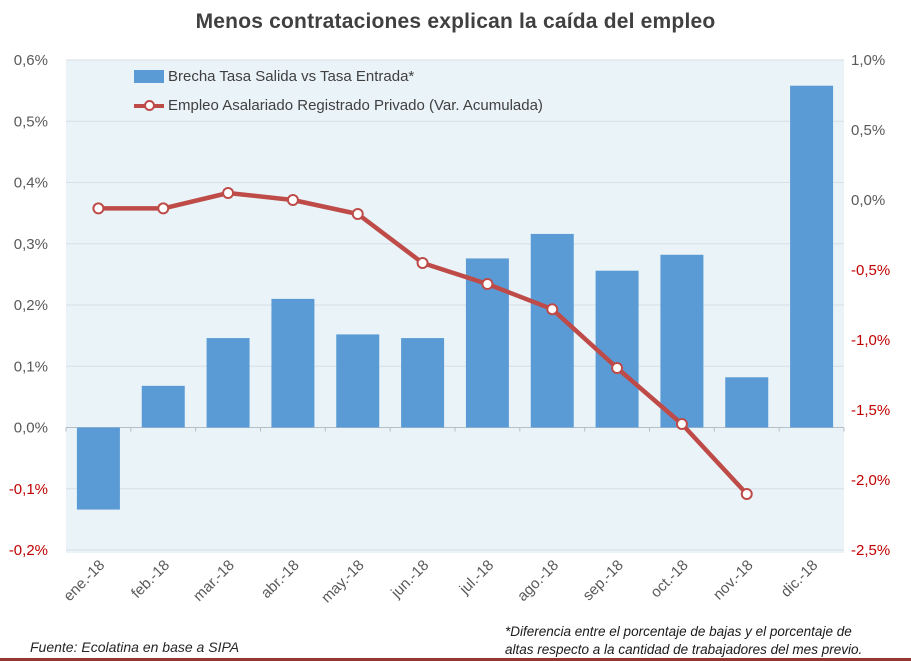 Image resolution: width=911 pixels, height=661 pixels. I want to click on right-axis-label: -1,5%, so click(870, 410).